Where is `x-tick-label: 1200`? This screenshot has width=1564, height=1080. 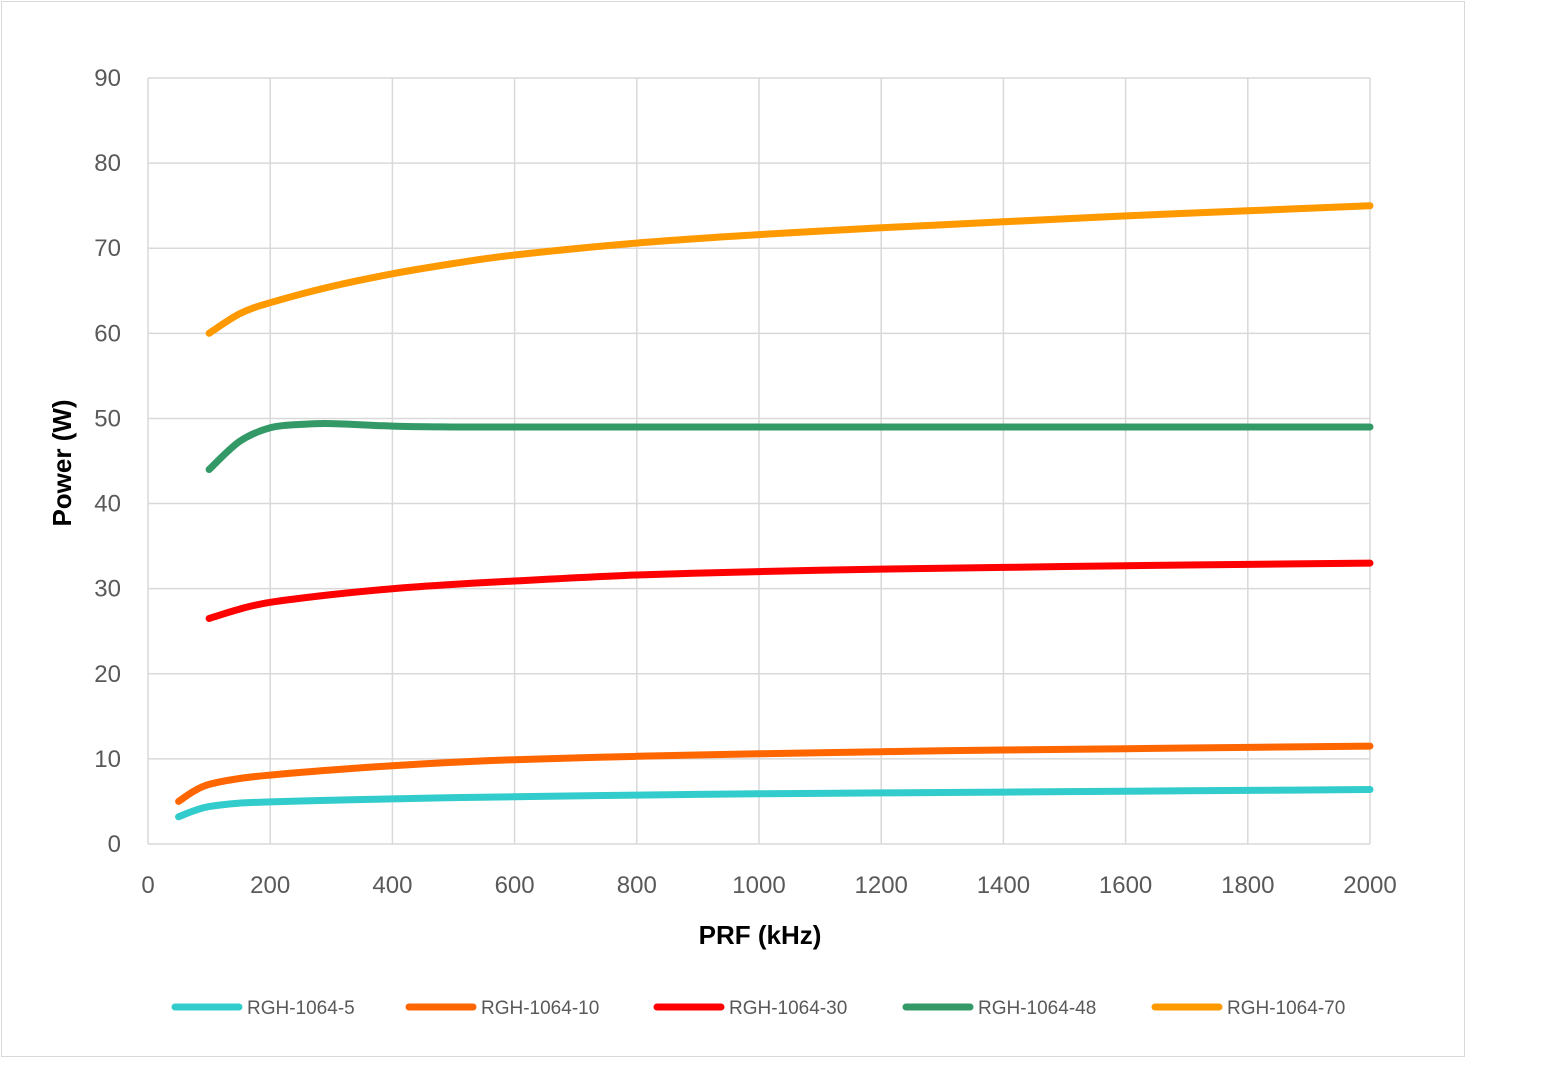
x-tick-label: 1200 is located at coordinates (881, 885).